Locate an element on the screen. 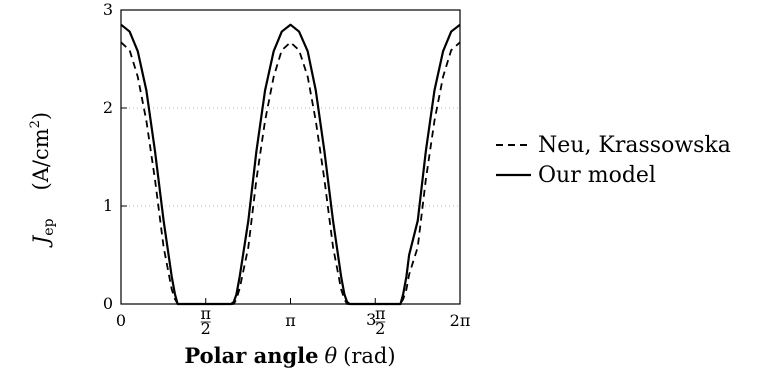  x-label-symbol: θ is located at coordinates (331, 356).